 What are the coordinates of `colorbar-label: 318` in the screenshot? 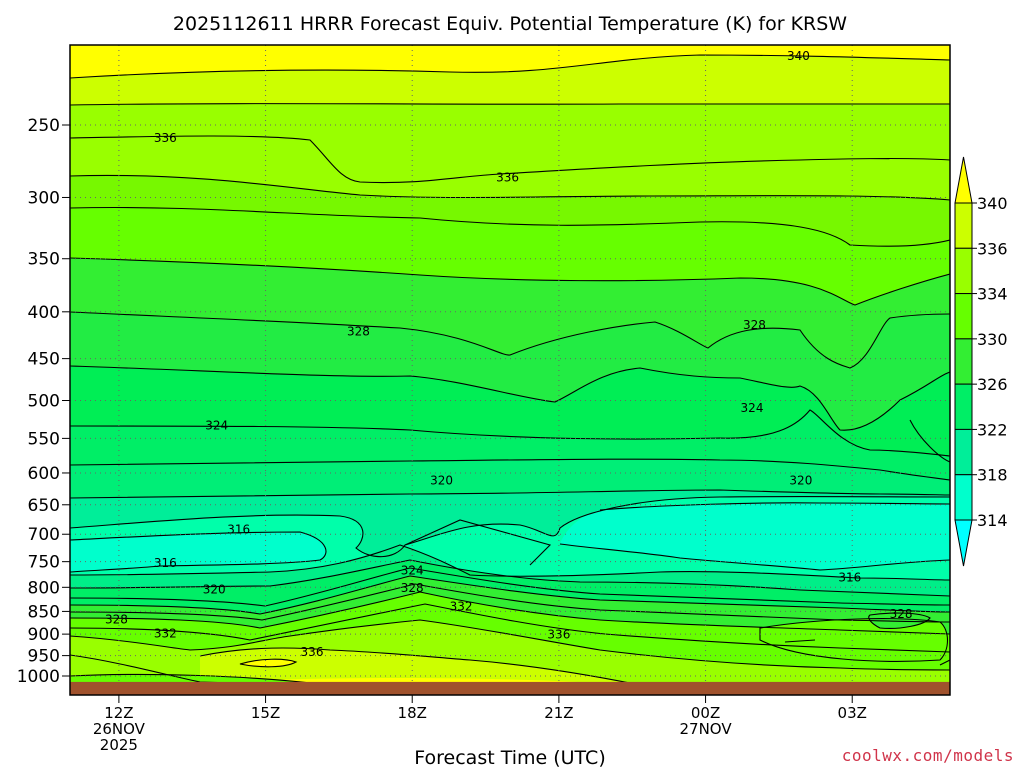 It's located at (992, 475).